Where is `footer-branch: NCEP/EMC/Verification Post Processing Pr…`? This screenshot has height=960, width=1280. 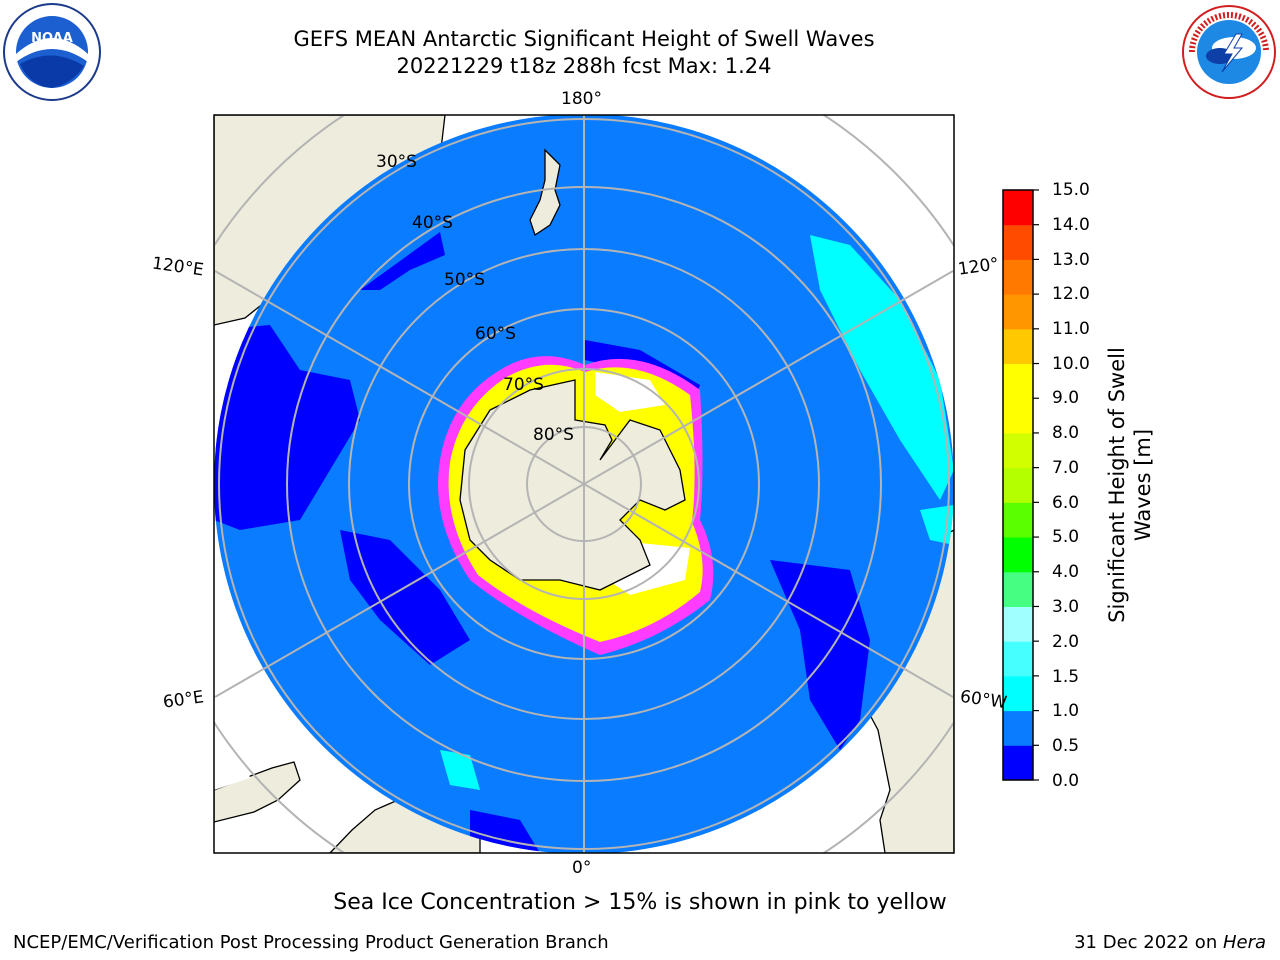
footer-branch: NCEP/EMC/Verification Post Processing Pr… is located at coordinates (311, 942).